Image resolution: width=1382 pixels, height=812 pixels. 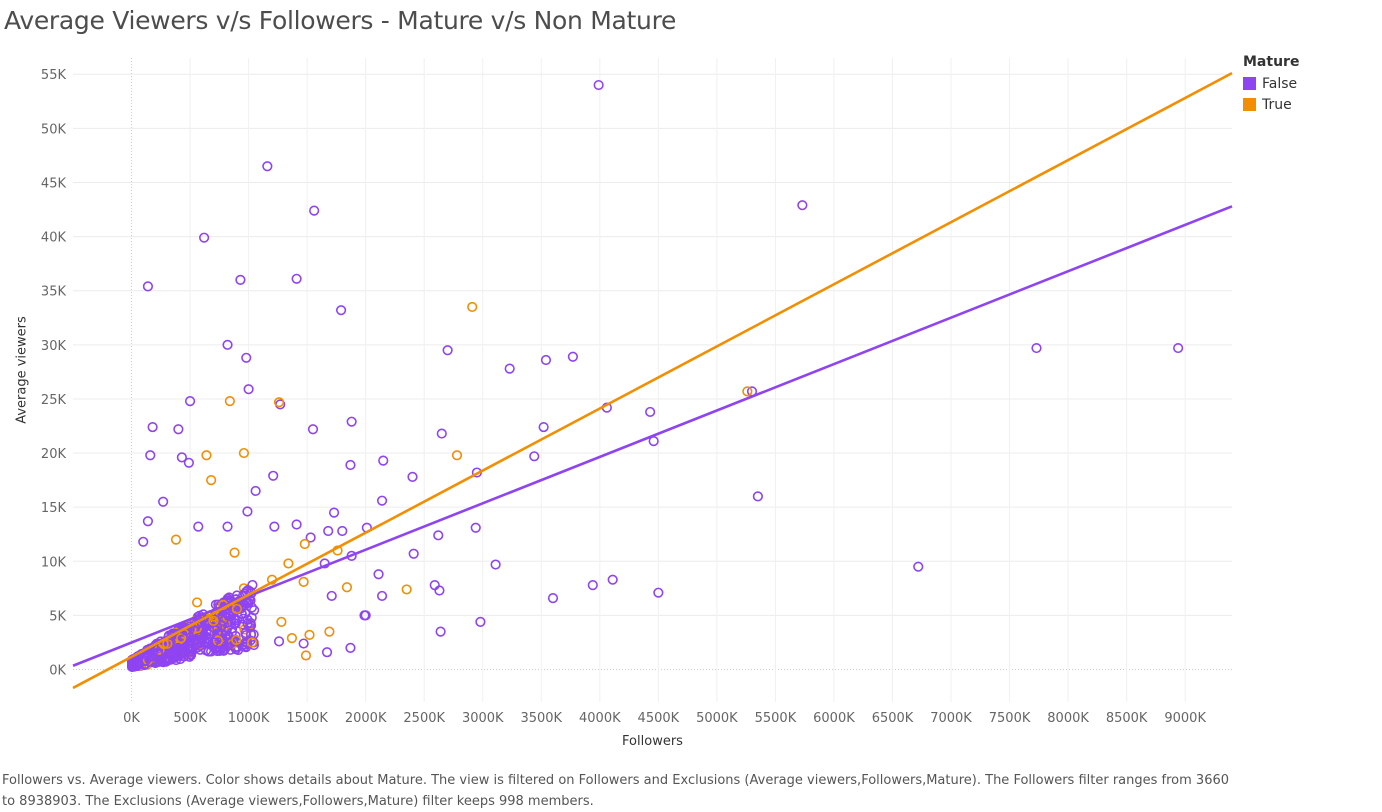 I want to click on legend-item-false: False, so click(x=1271, y=83).